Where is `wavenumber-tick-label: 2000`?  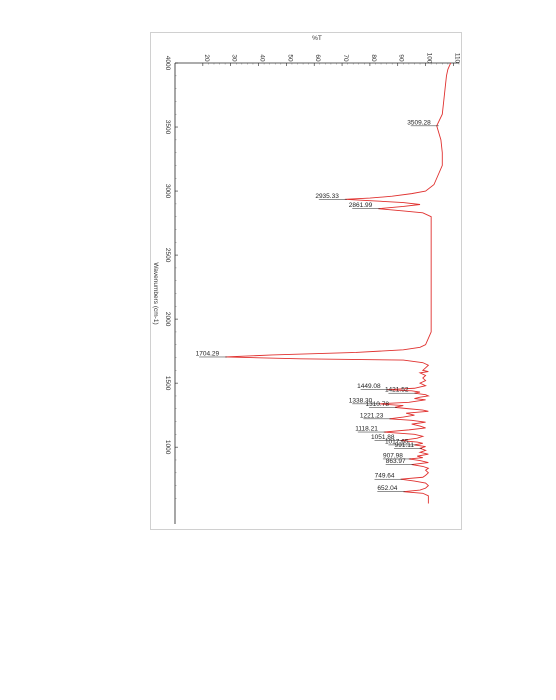 wavenumber-tick-label: 2000 is located at coordinates (167, 319).